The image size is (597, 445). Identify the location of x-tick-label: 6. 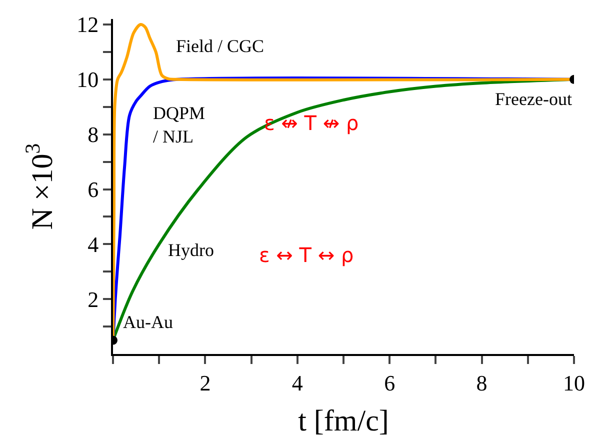
(390, 383).